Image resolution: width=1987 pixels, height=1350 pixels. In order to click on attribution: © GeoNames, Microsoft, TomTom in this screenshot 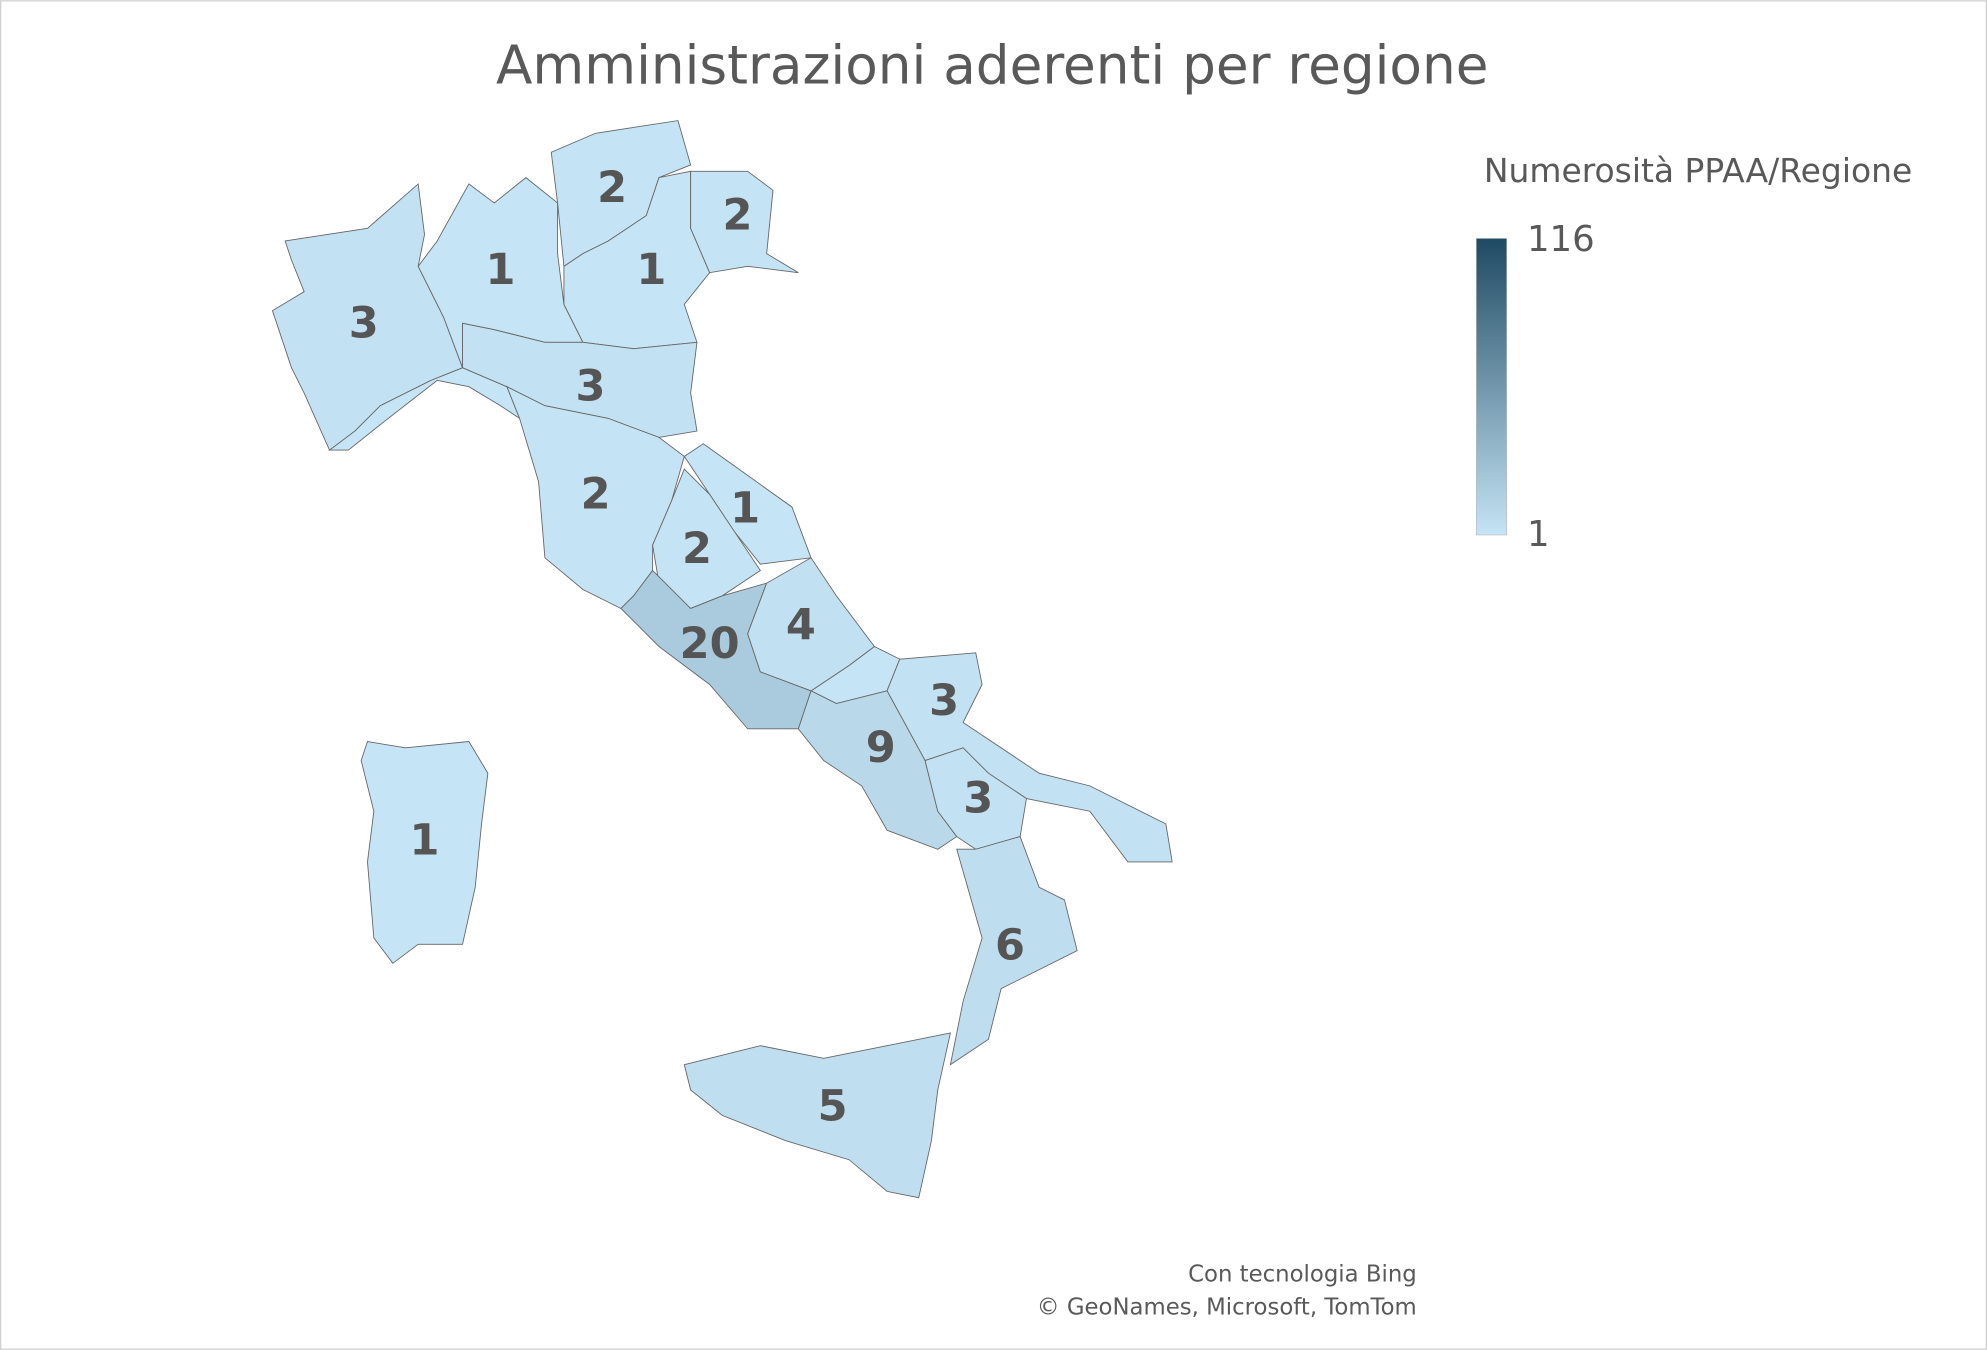, I will do `click(1227, 1307)`.